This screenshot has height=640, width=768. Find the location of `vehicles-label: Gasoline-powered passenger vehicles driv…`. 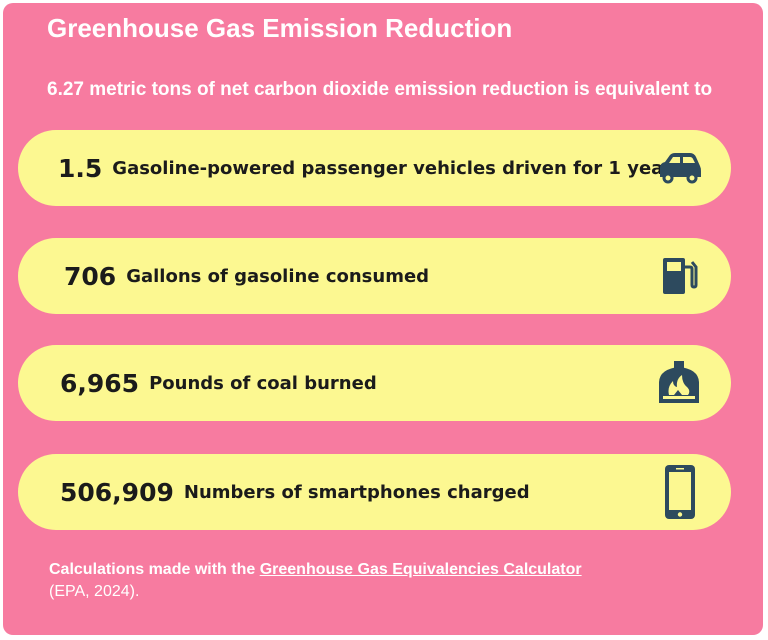

vehicles-label: Gasoline-powered passenger vehicles driv… is located at coordinates (392, 168).